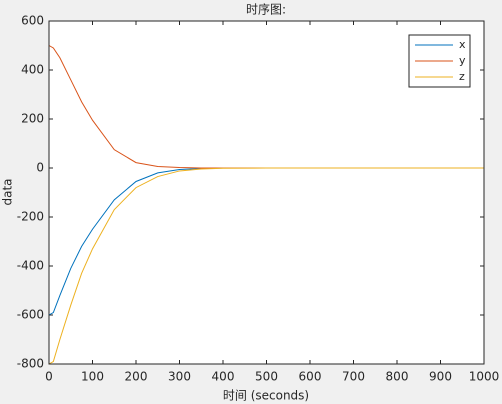  I want to click on x-tick-label: 200, so click(136, 377).